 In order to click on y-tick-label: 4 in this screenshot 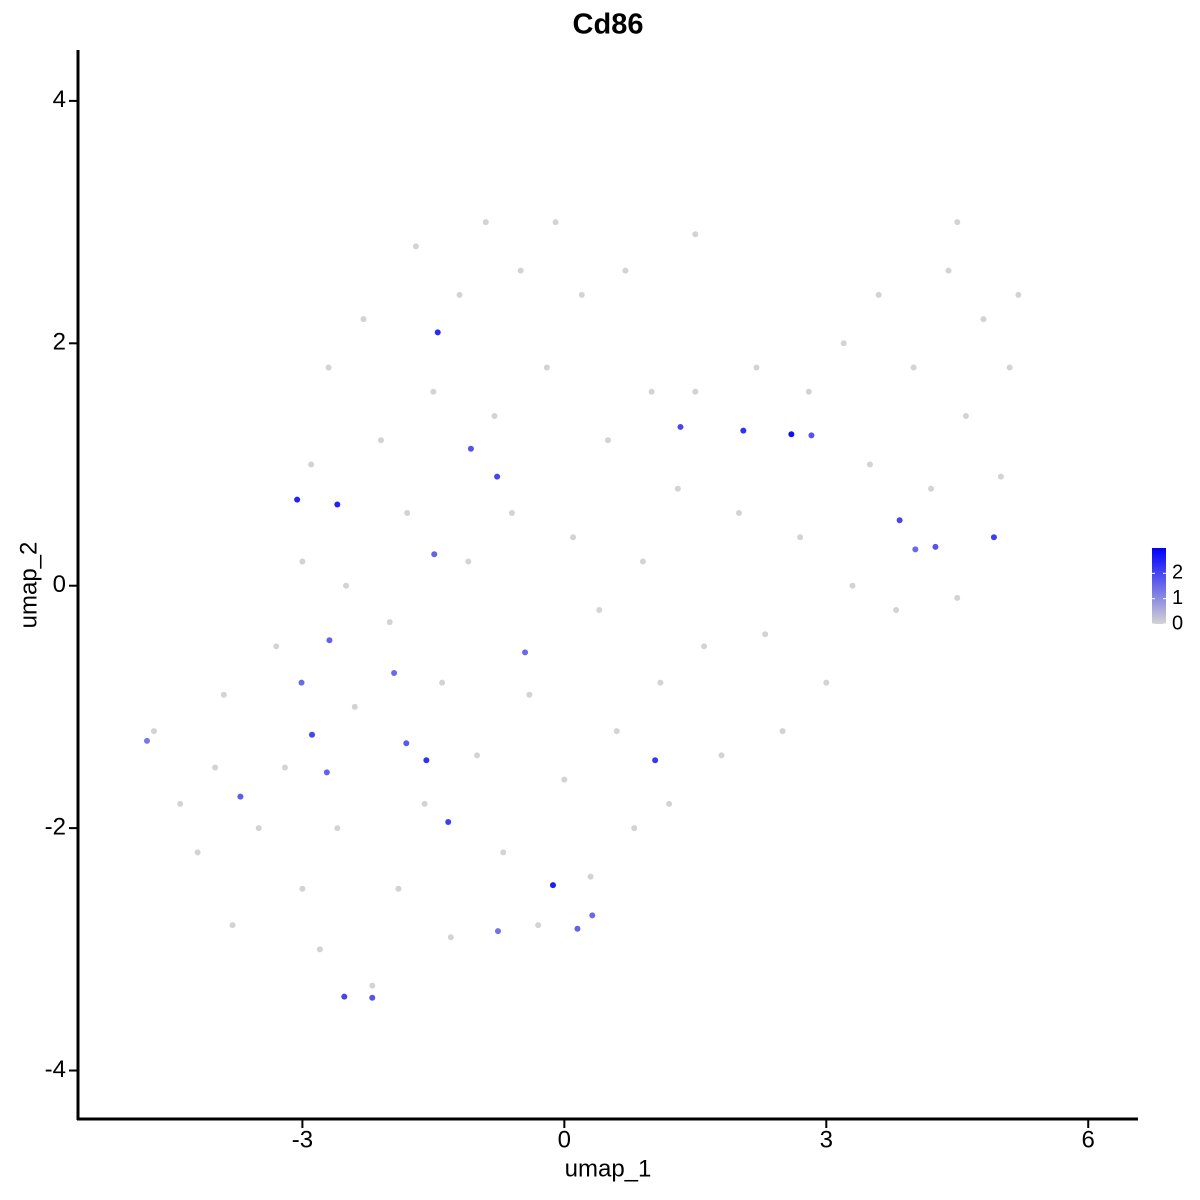, I will do `click(59, 99)`.